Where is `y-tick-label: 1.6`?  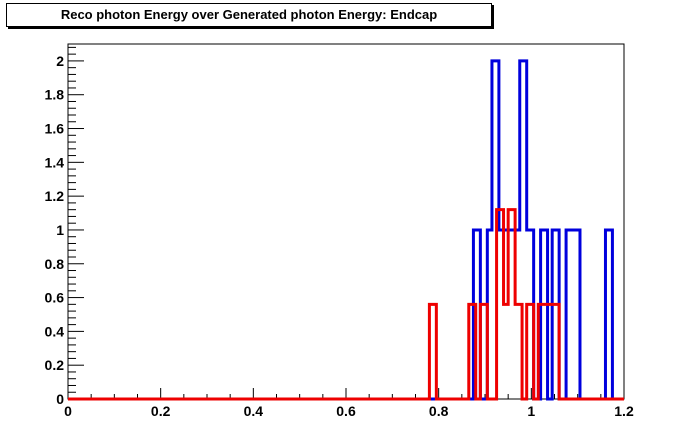 y-tick-label: 1.6 is located at coordinates (55, 129).